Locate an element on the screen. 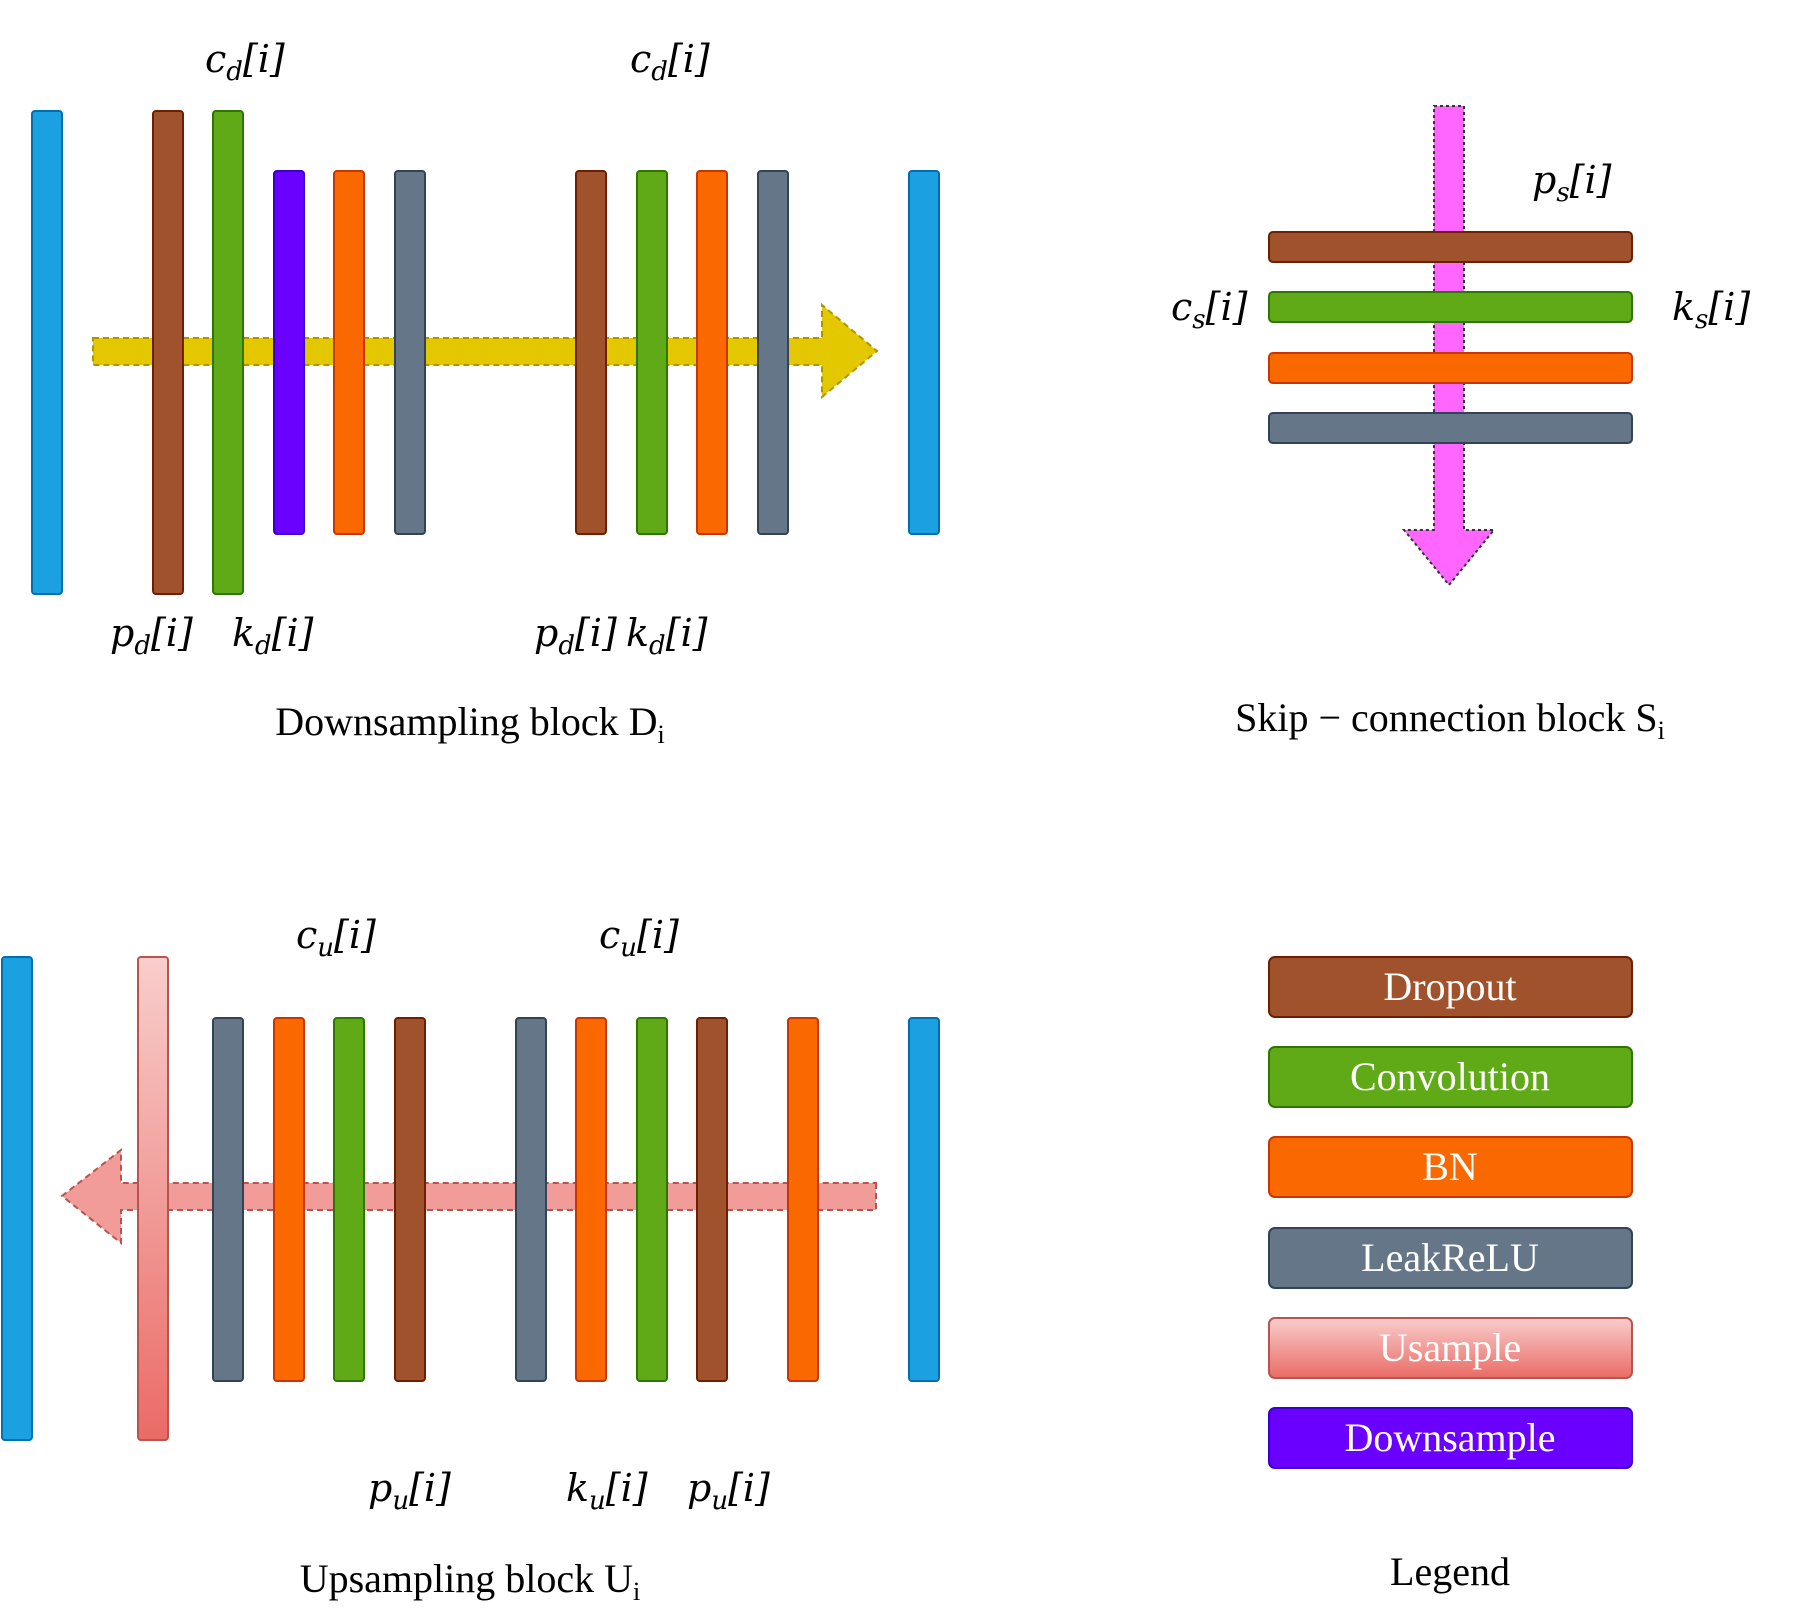 This screenshot has width=1818, height=1620. legend-label-leakrelu: LeakReLU is located at coordinates (1450, 1257).